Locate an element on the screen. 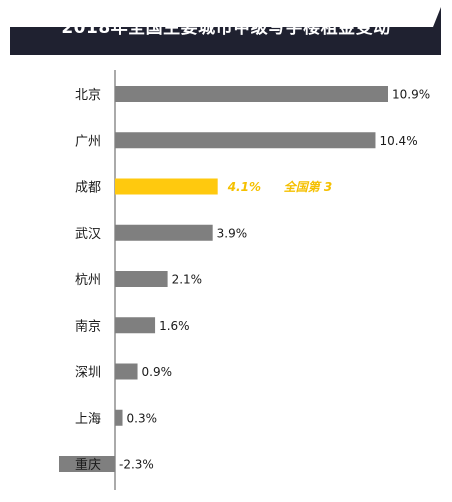 This screenshot has height=502, width=452. title-banner-shape is located at coordinates (225, 31).